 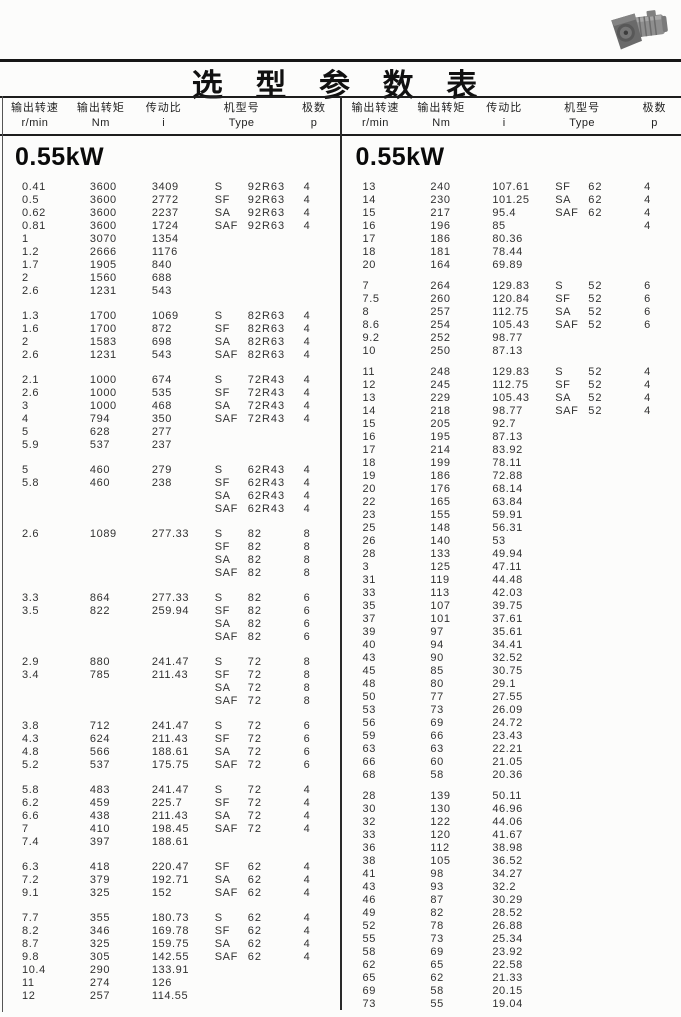 What do you see at coordinates (242, 701) in the screenshot?
I see `cell-type: SAF 72` at bounding box center [242, 701].